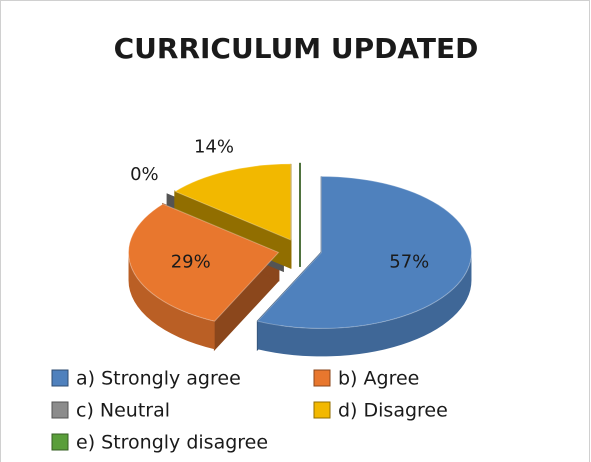 The height and width of the screenshot is (462, 591). I want to click on chart-title: CURRICULUM UPDATED, so click(296, 48).